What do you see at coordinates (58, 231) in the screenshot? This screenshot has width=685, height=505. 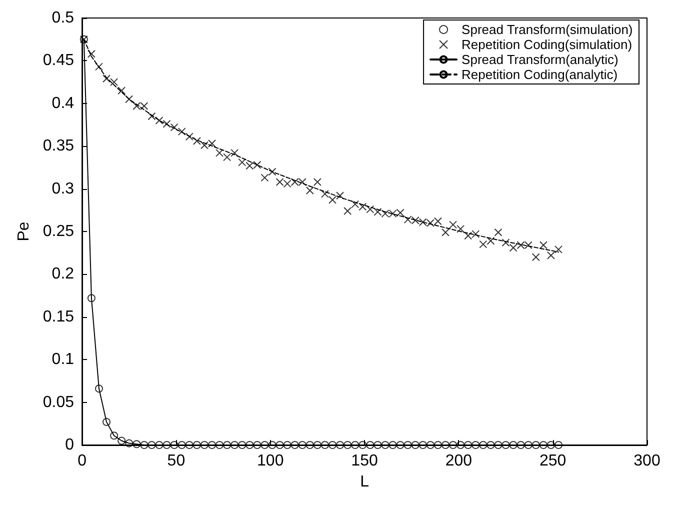 I see `y-tick-label: 0.25` at bounding box center [58, 231].